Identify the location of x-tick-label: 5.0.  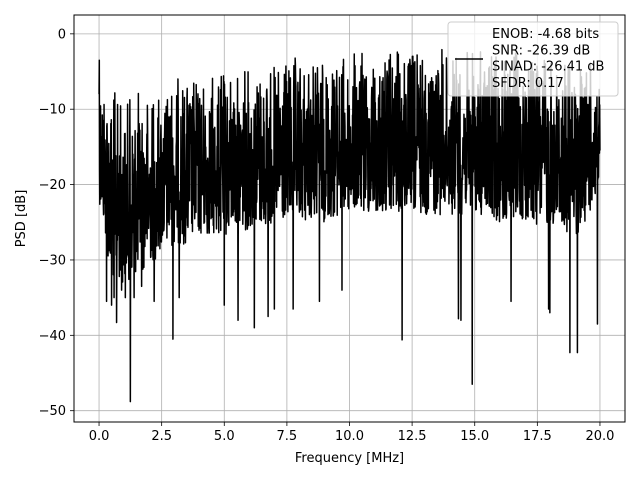
(224, 436).